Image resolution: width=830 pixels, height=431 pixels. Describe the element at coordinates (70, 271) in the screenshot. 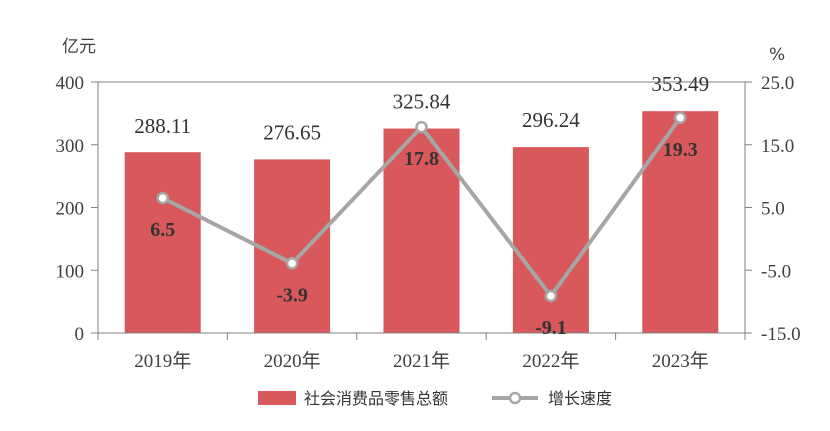

I see `left-tick-label: 100` at that location.